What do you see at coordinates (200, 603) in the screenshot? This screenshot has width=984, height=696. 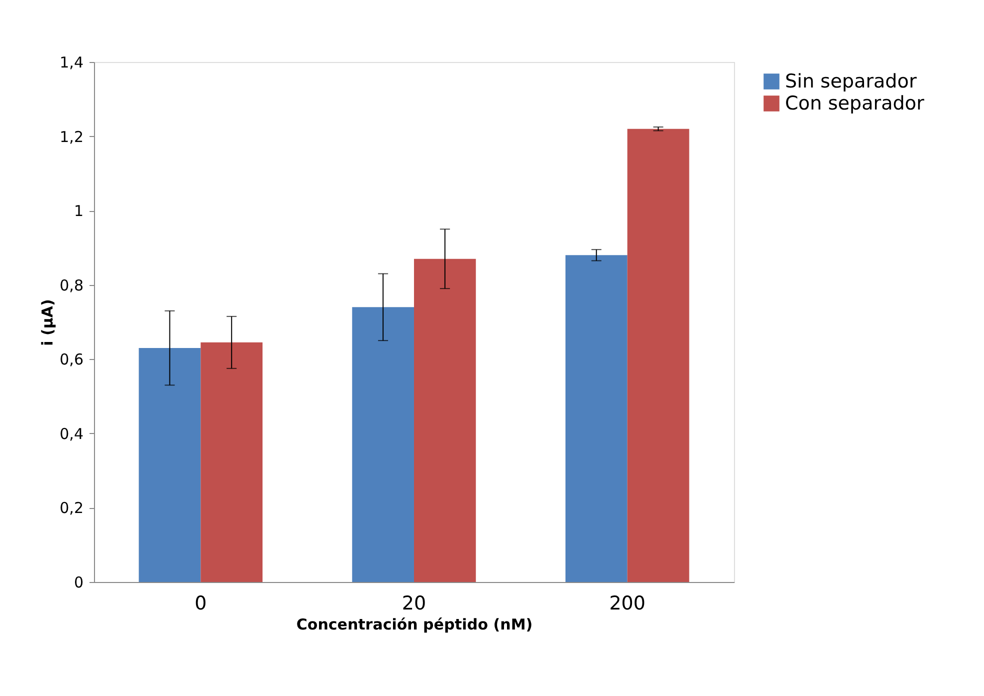 I see `x-tick-label: 0` at bounding box center [200, 603].